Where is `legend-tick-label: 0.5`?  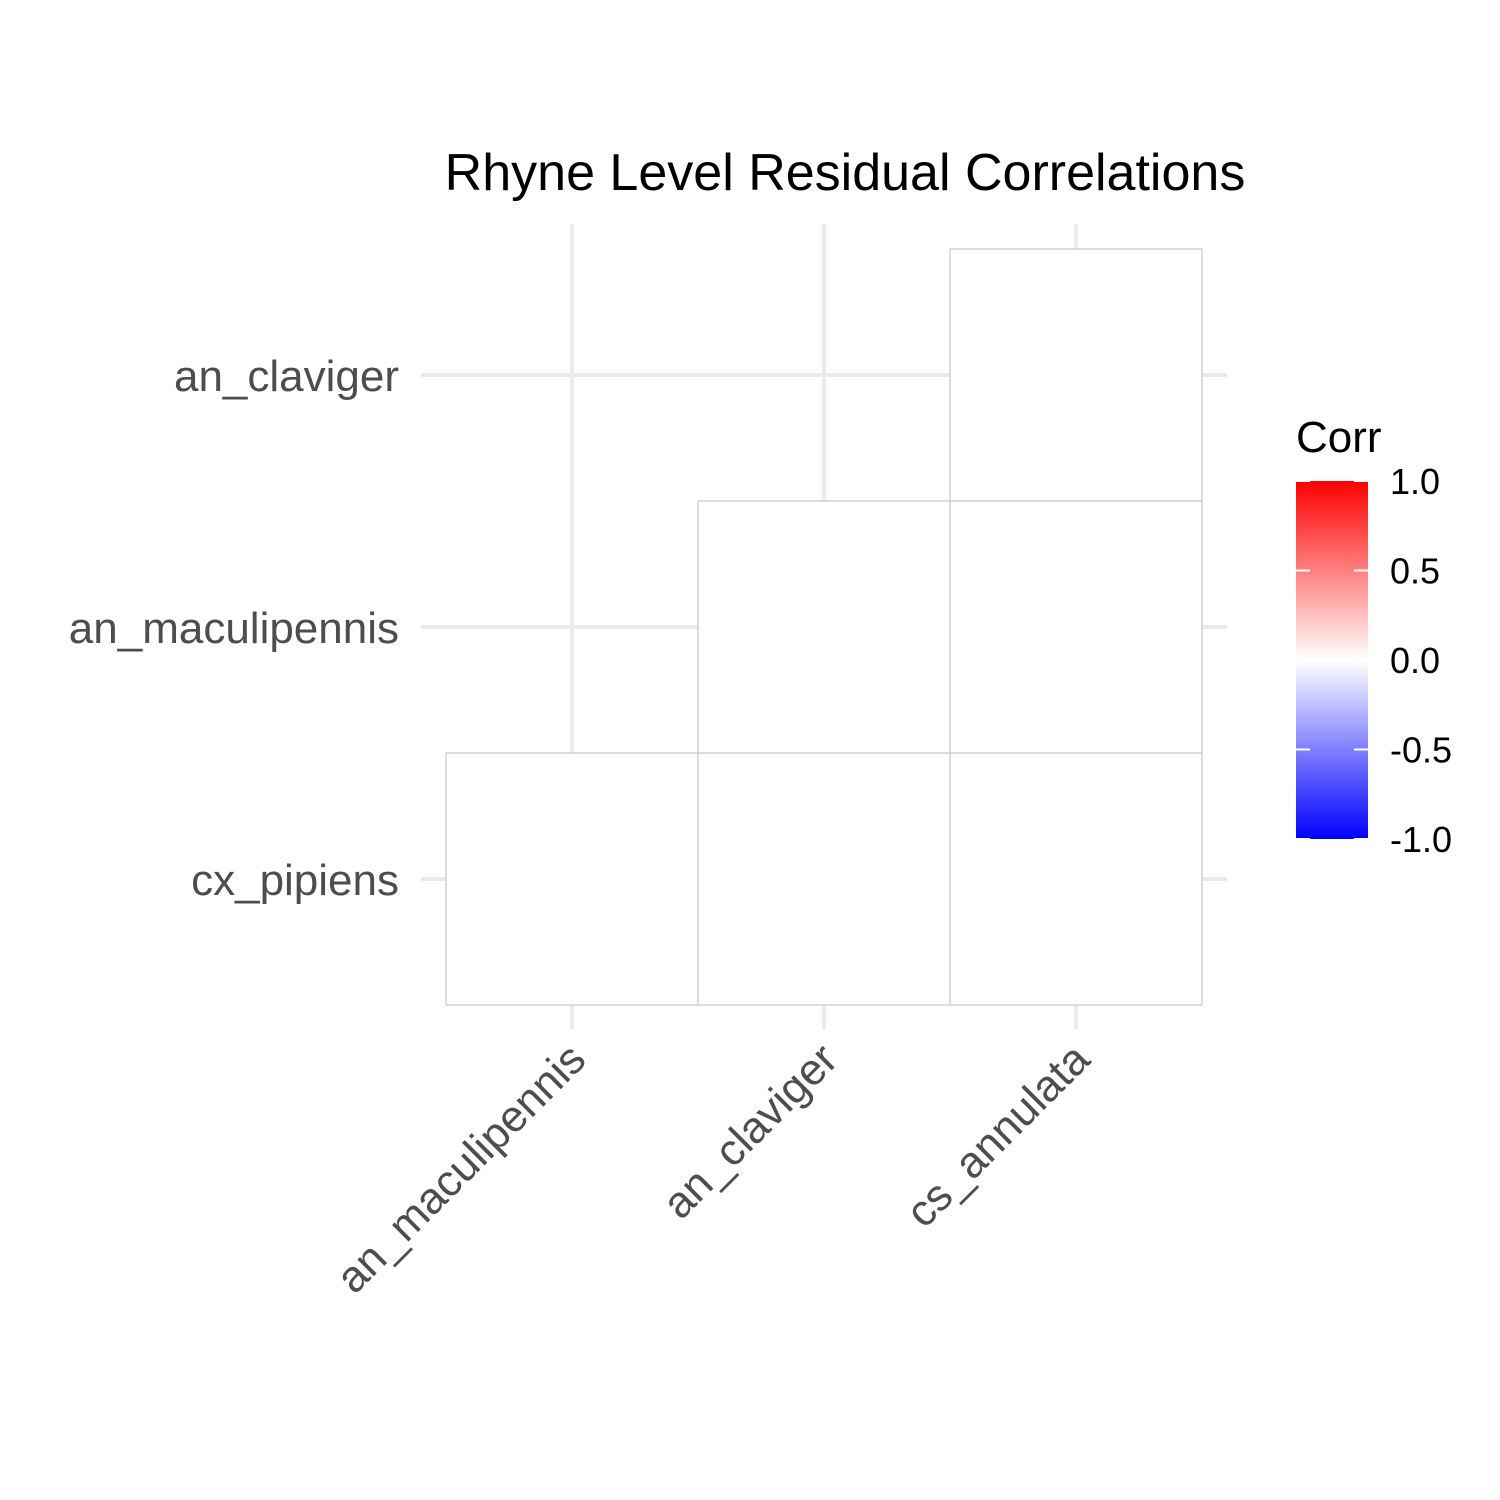 legend-tick-label: 0.5 is located at coordinates (1415, 571).